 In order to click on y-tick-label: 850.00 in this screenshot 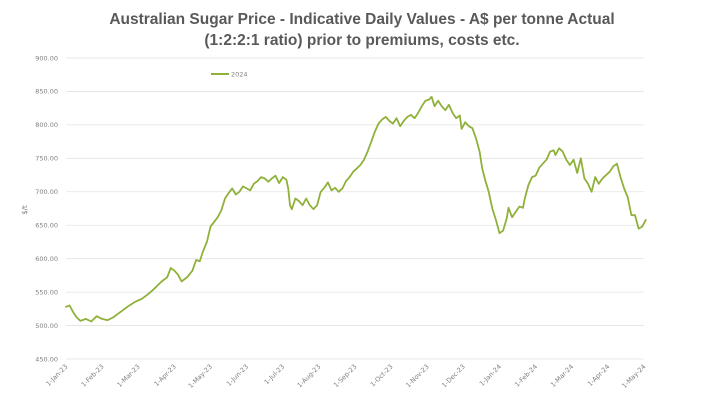, I will do `click(46, 92)`.